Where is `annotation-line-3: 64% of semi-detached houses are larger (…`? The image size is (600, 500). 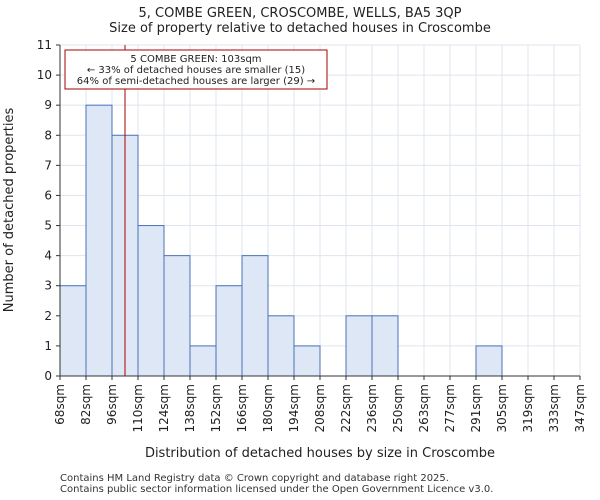 annotation-line-3: 64% of semi-detached houses are larger (… is located at coordinates (196, 81).